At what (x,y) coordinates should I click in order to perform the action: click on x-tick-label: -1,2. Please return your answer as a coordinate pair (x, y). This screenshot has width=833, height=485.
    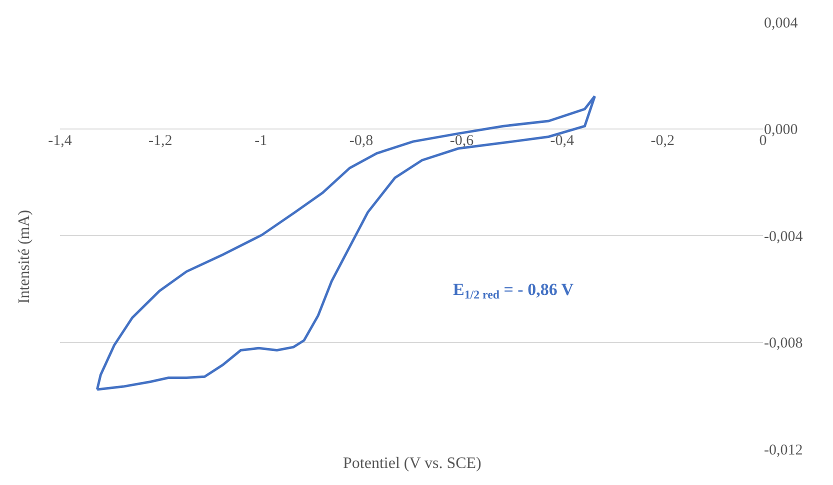
    Looking at the image, I should click on (160, 140).